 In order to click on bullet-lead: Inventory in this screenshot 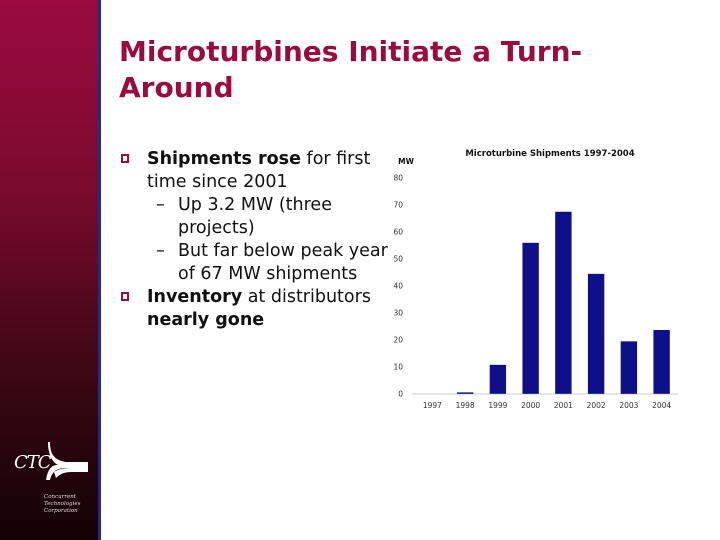, I will do `click(195, 297)`.